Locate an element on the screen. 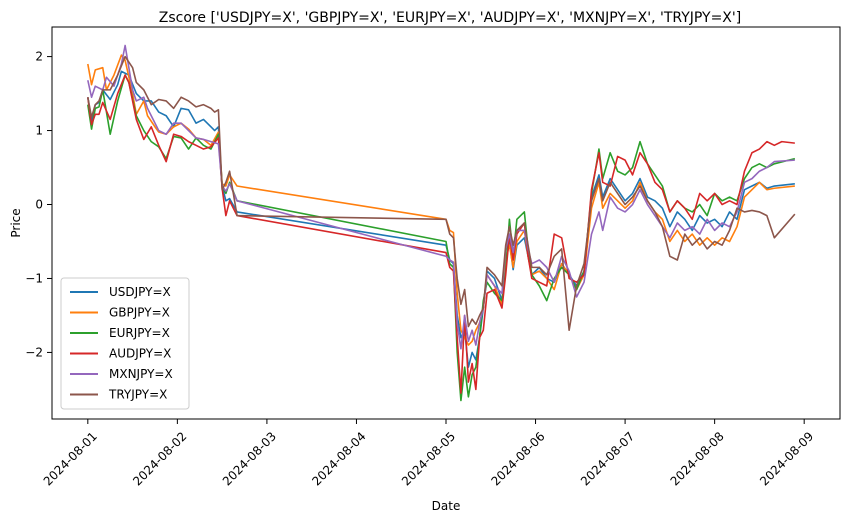  y-tick-label: 2 is located at coordinates (39, 57).